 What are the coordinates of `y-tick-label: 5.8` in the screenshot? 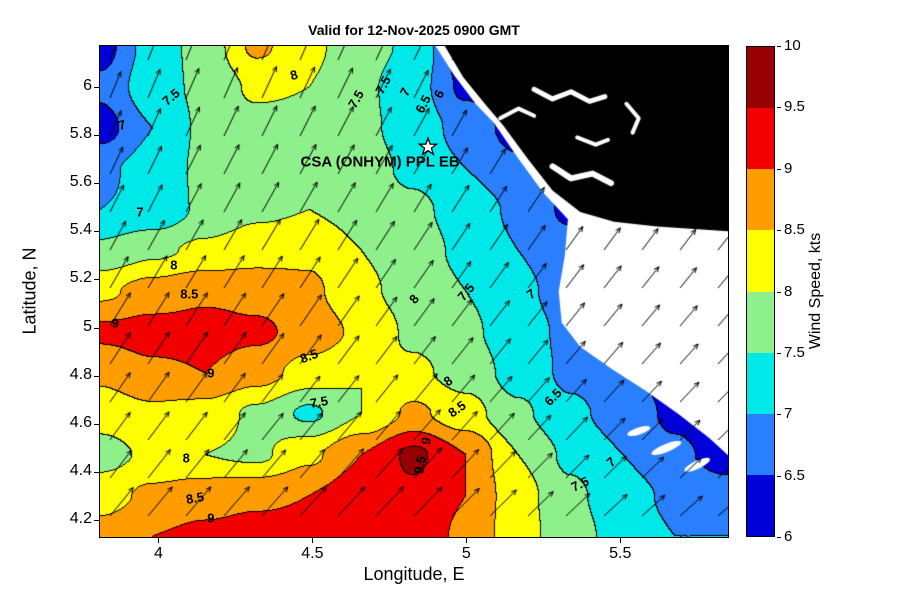 It's located at (80, 134).